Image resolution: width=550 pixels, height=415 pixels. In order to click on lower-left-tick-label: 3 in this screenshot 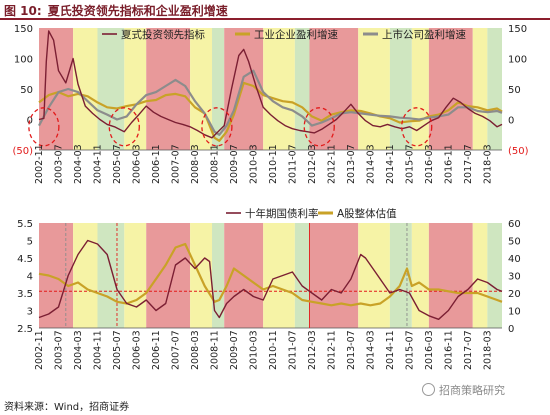, I will do `click(30, 312)`.